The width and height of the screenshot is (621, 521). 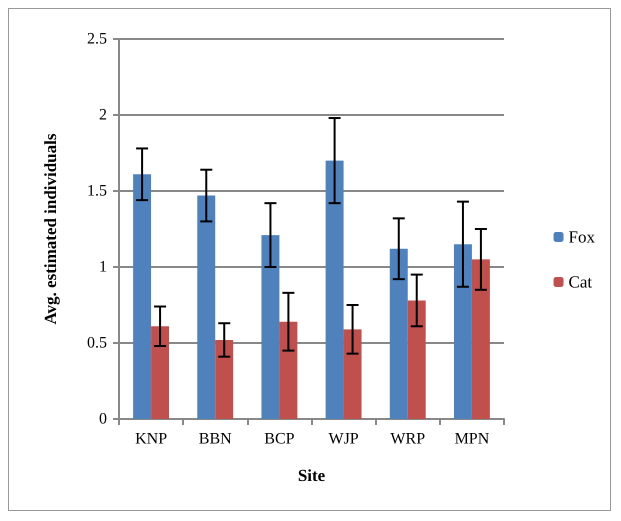 I want to click on y-axis-title: Avg. estimated individuals, so click(x=50, y=228).